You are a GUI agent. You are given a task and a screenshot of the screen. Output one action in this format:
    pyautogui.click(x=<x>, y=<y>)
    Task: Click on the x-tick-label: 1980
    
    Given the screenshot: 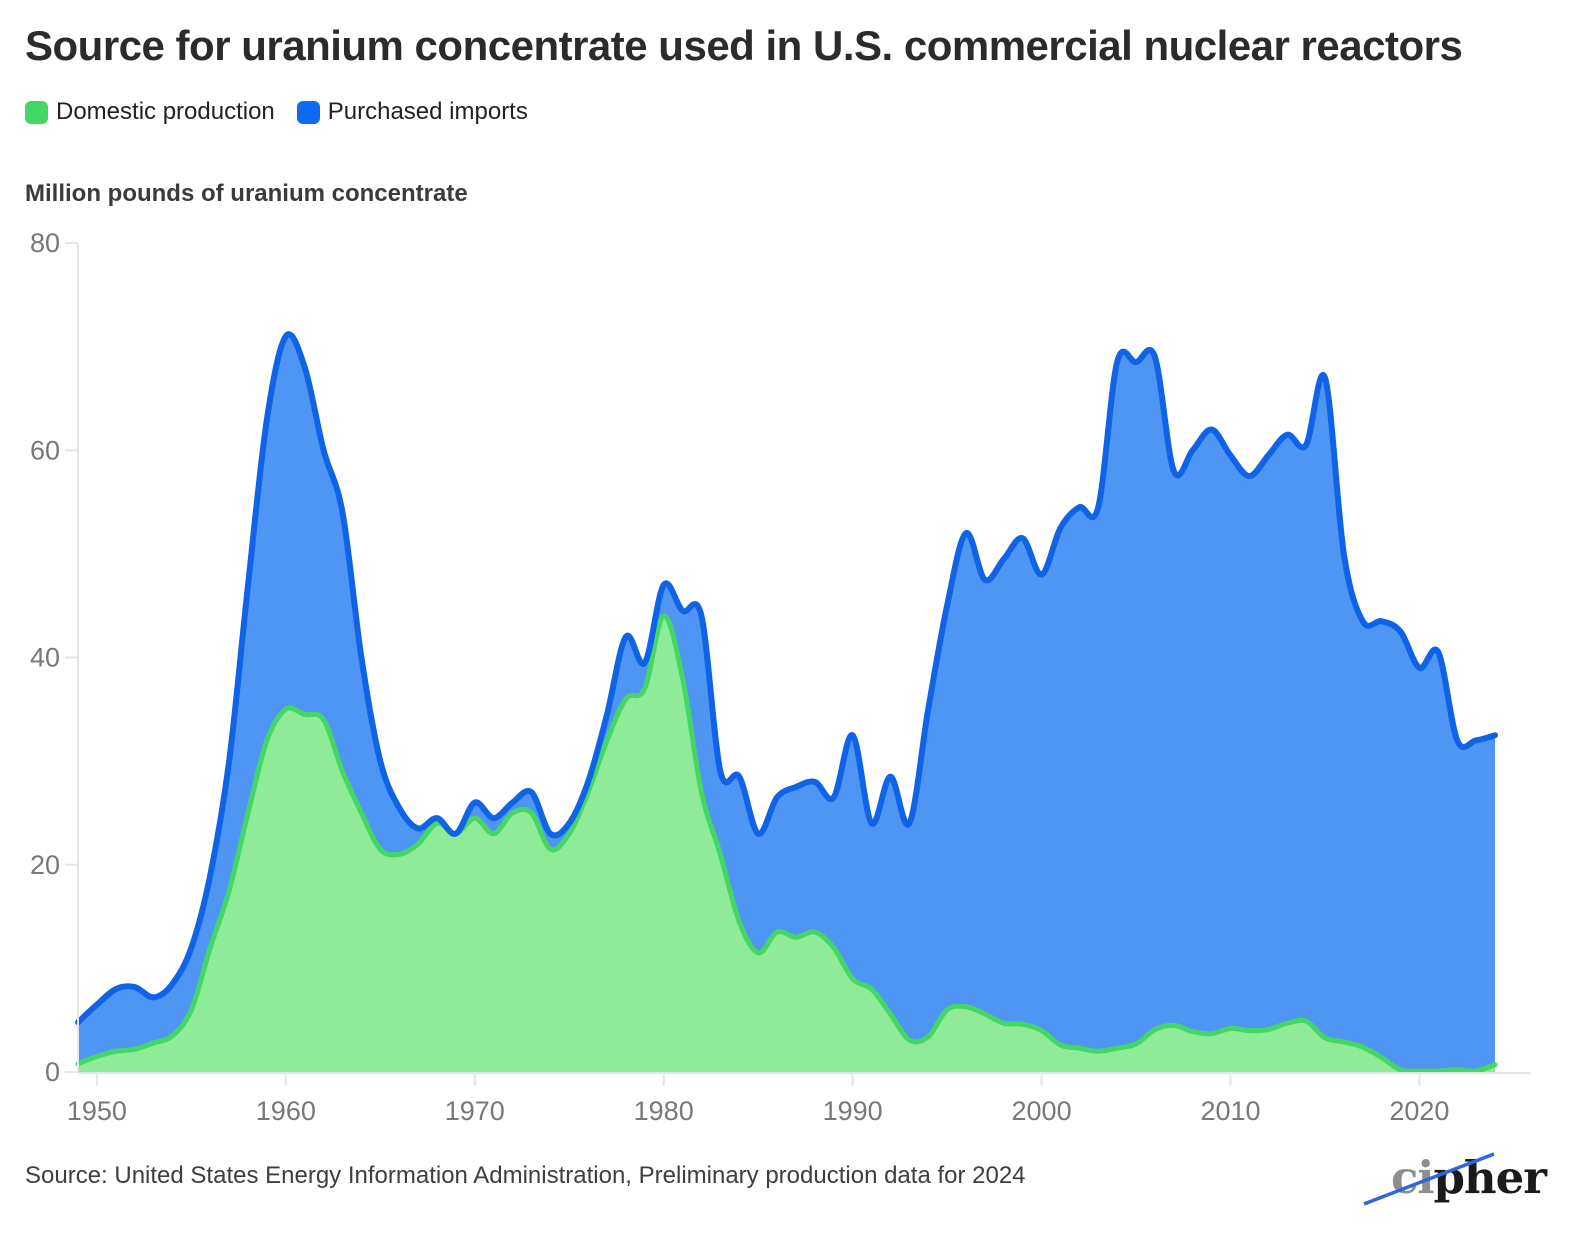 What is the action you would take?
    pyautogui.click(x=664, y=1111)
    